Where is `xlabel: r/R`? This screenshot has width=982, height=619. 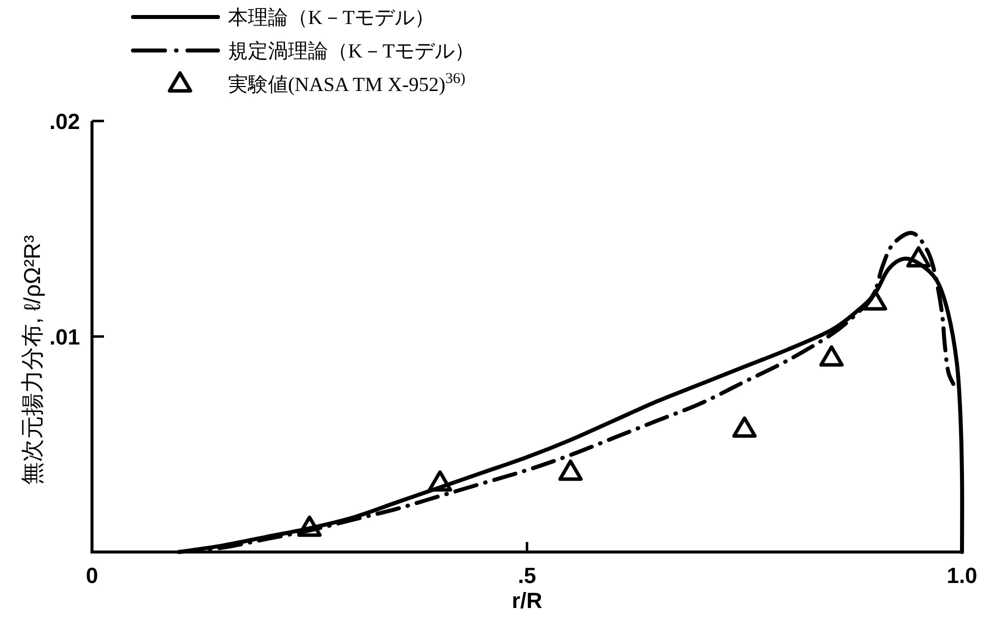 xlabel: r/R is located at coordinates (527, 600).